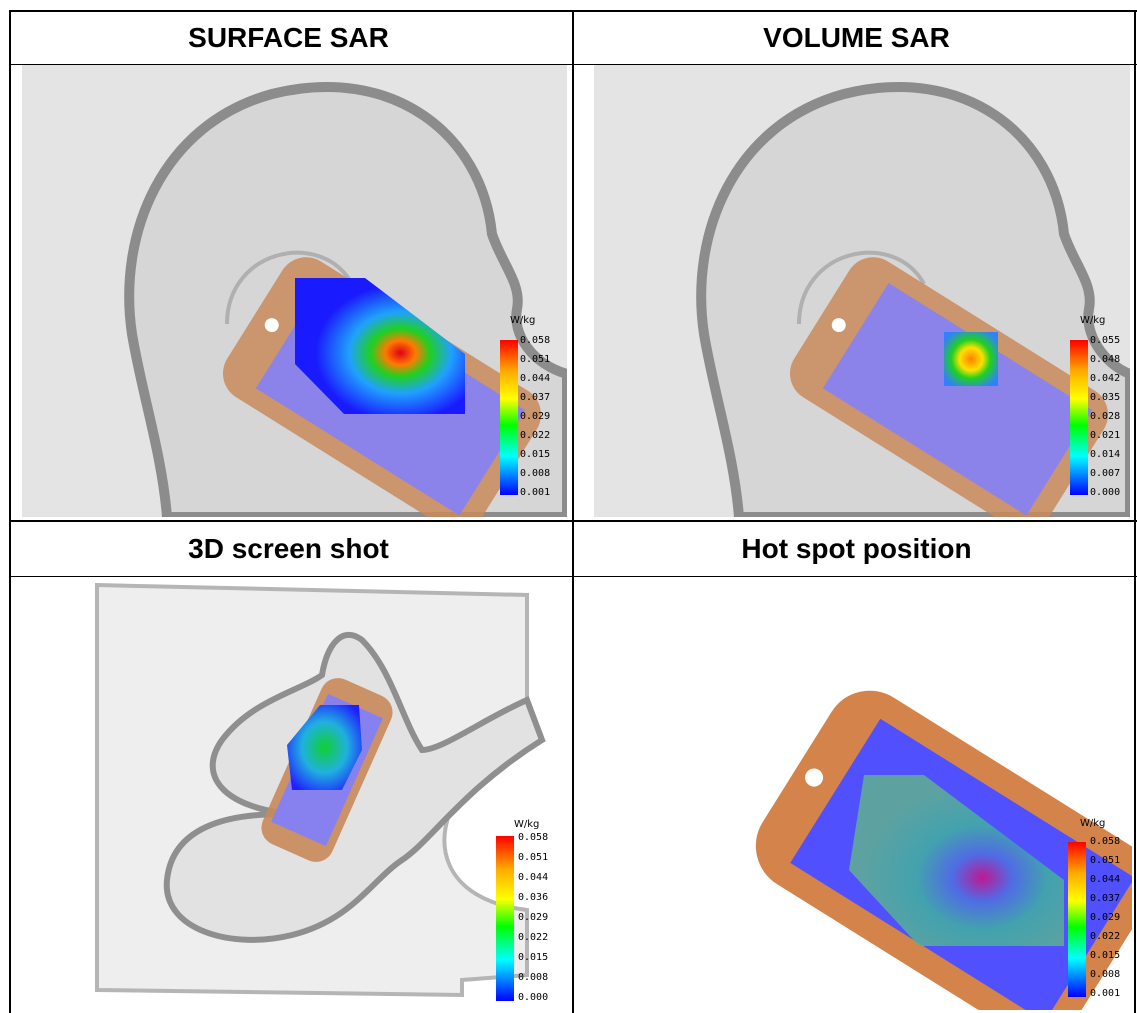 Image resolution: width=1137 pixels, height=1013 pixels. What do you see at coordinates (1105, 359) in the screenshot?
I see `scale-label-1: 0.048` at bounding box center [1105, 359].